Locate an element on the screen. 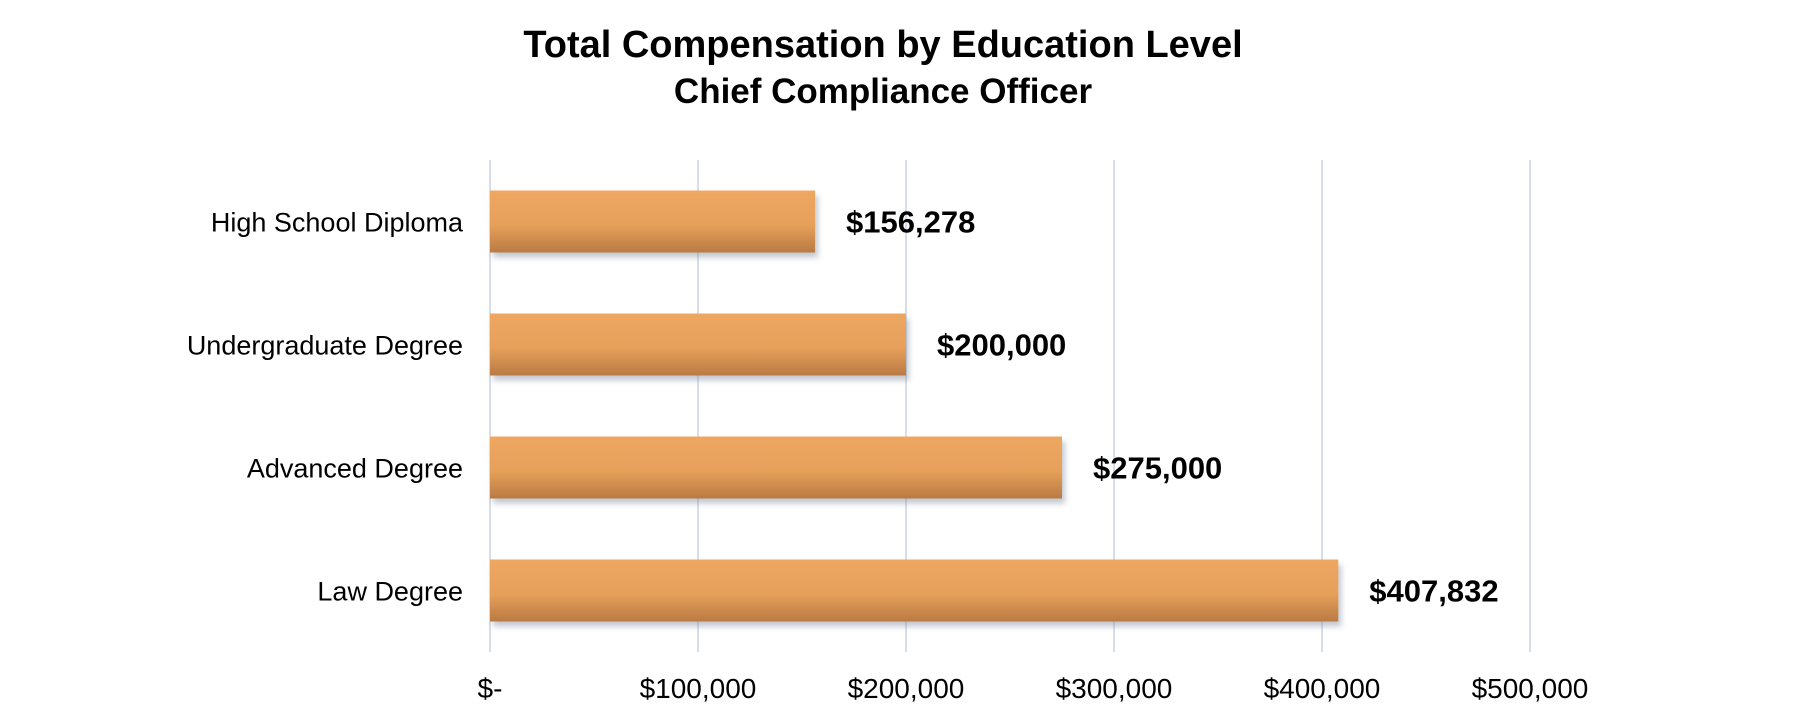 The image size is (1800, 727). category-label: Advanced Degree is located at coordinates (355, 469).